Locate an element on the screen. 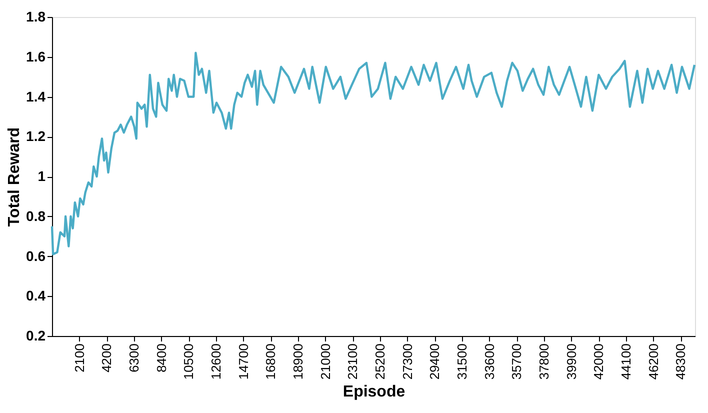  y-tick-label: 0.2 is located at coordinates (36, 336).